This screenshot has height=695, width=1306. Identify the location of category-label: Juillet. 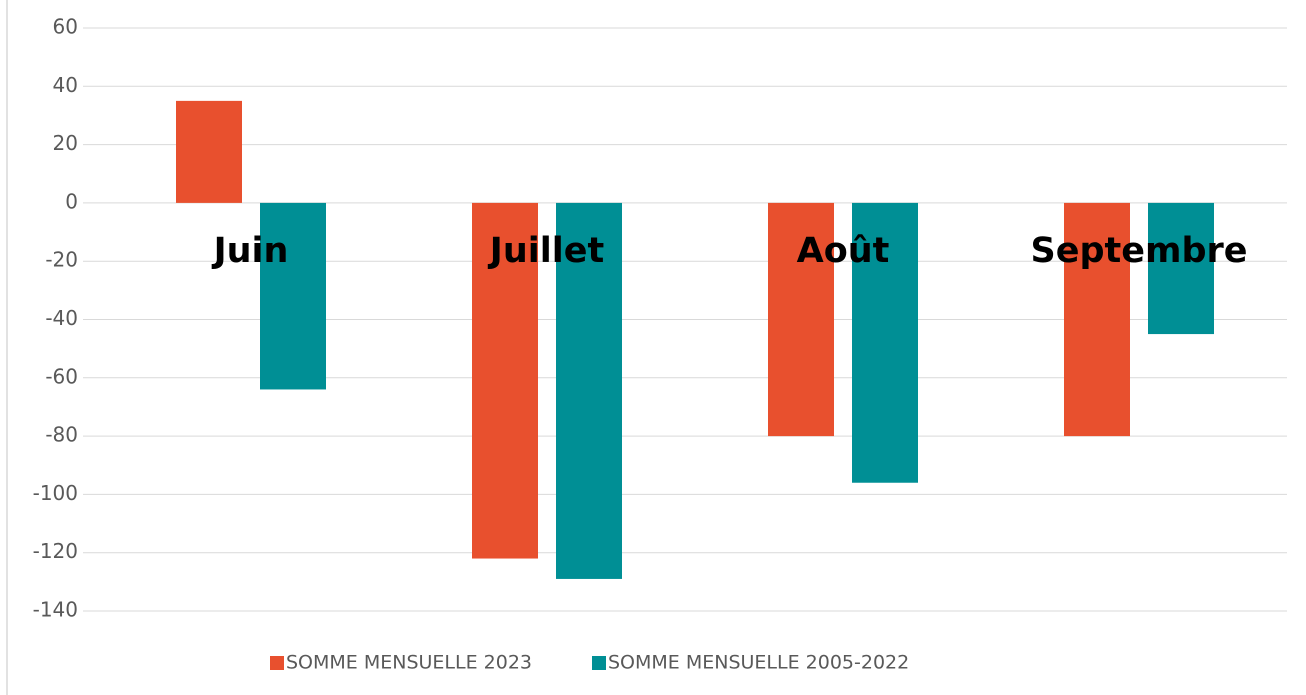
(546, 251).